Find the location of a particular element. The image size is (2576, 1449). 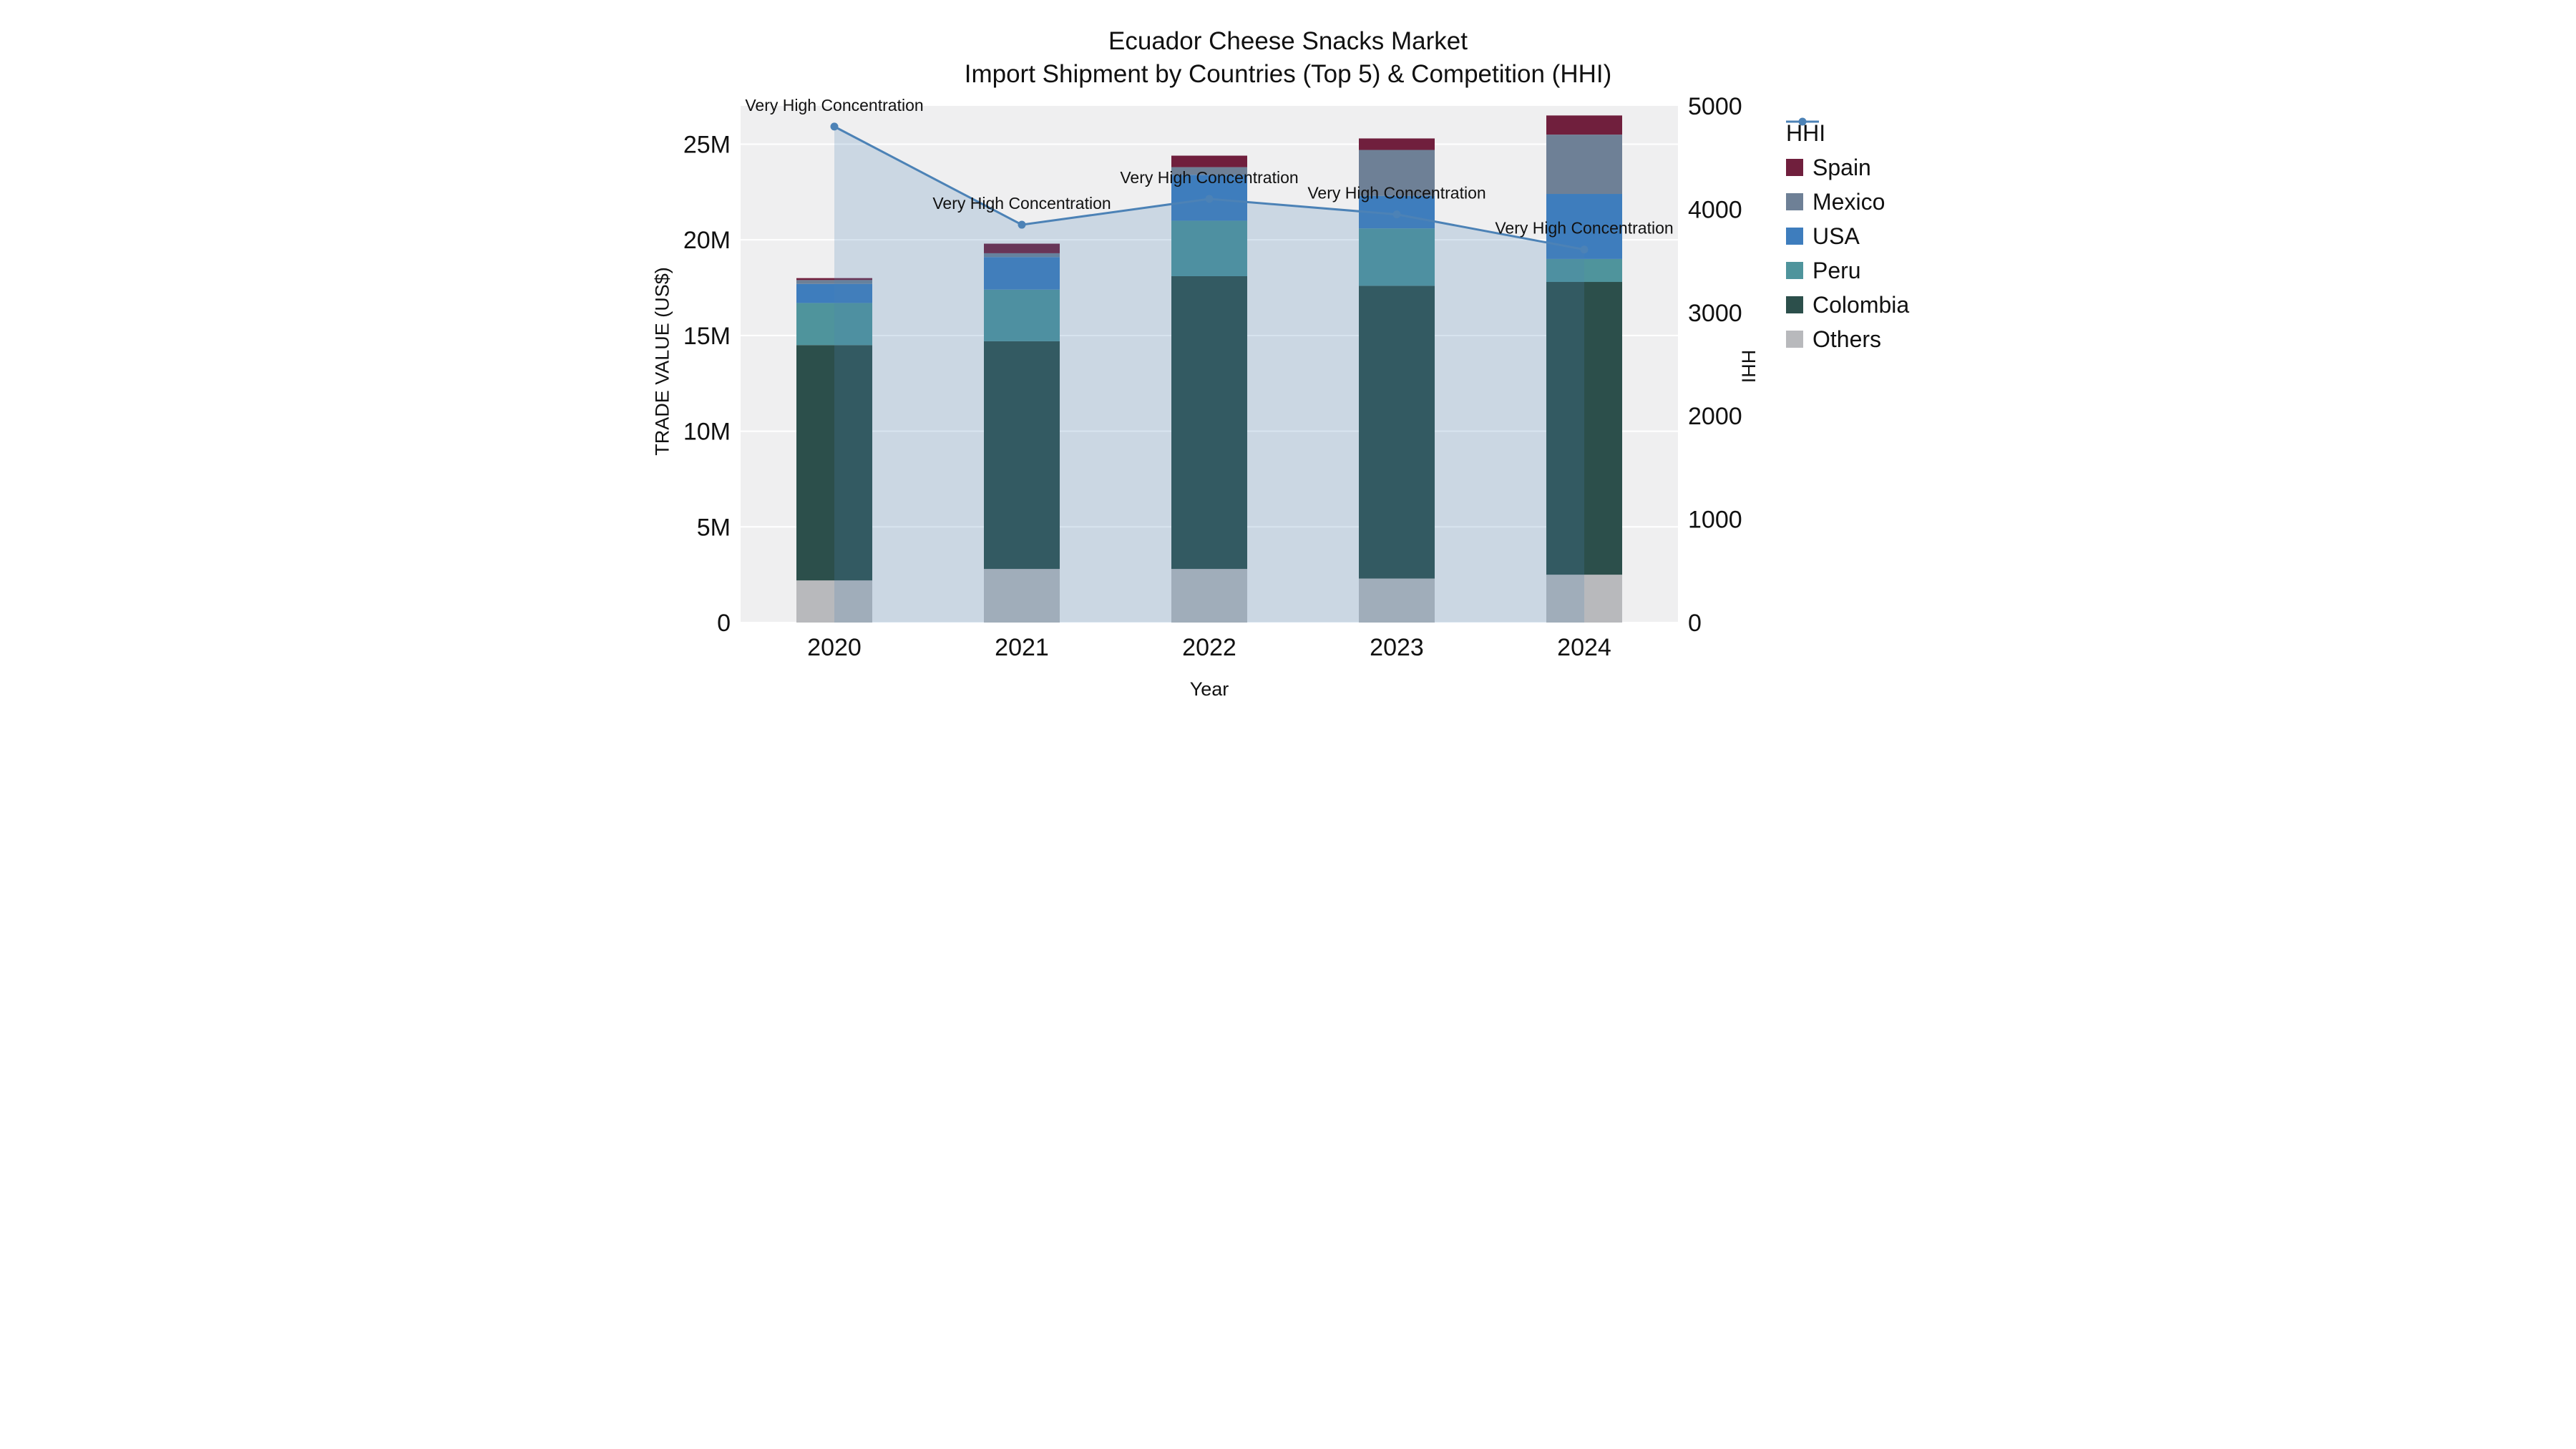

bar-segment-others-2022 is located at coordinates (1209, 596).